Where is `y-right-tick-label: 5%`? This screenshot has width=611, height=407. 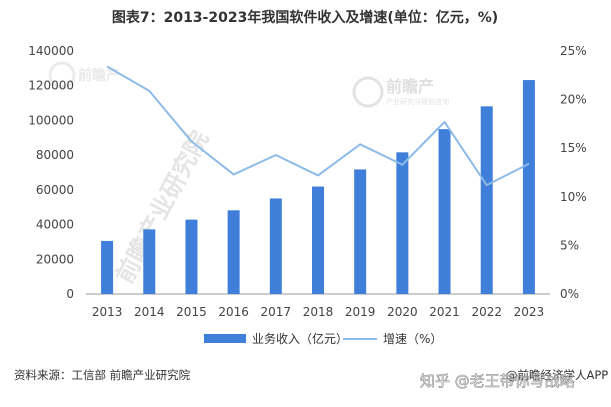
y-right-tick-label: 5% is located at coordinates (569, 245).